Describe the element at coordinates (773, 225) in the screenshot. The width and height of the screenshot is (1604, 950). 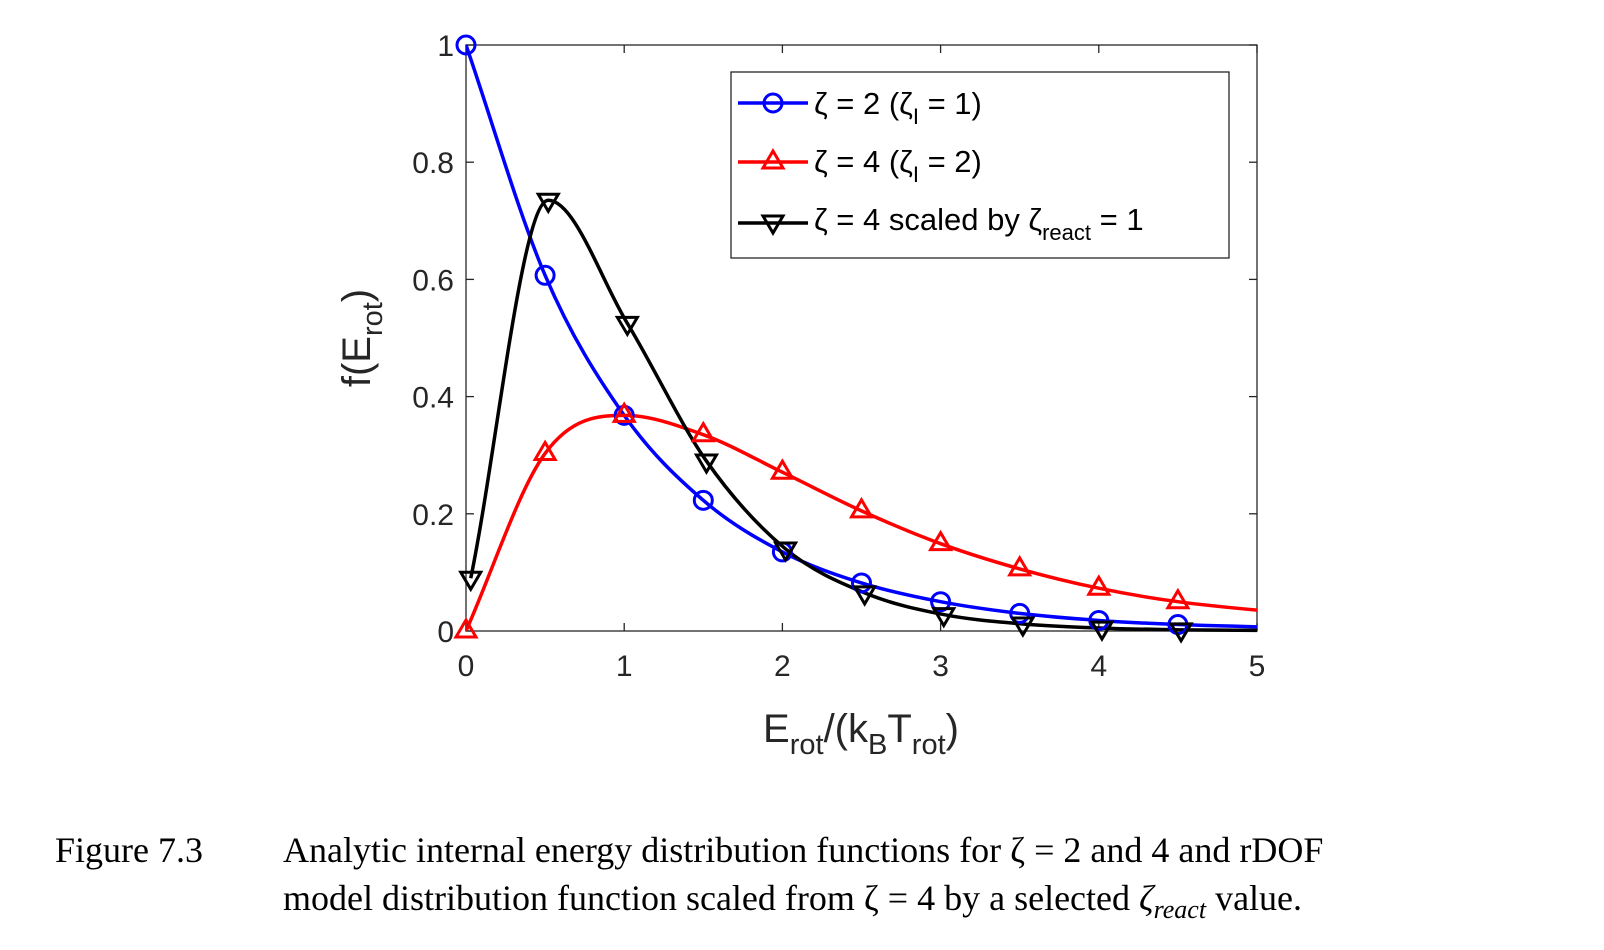
I see `legend-marker-triangle-down` at that location.